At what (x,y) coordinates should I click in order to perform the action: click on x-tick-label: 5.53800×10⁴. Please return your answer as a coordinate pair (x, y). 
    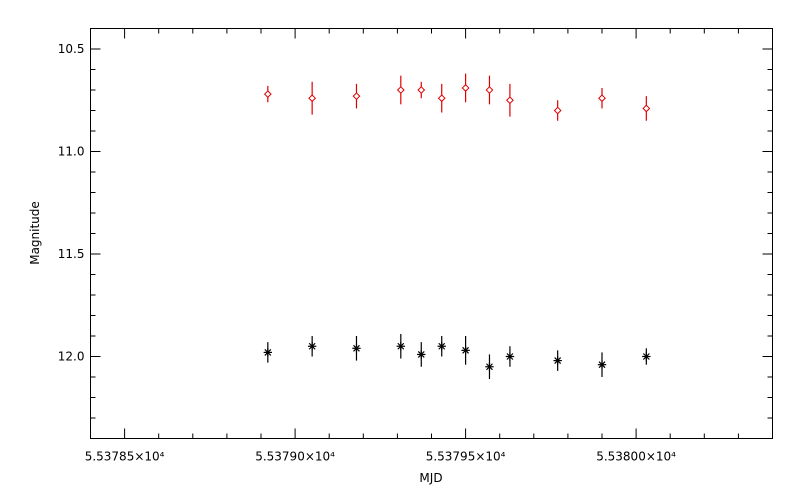
    Looking at the image, I should click on (636, 457).